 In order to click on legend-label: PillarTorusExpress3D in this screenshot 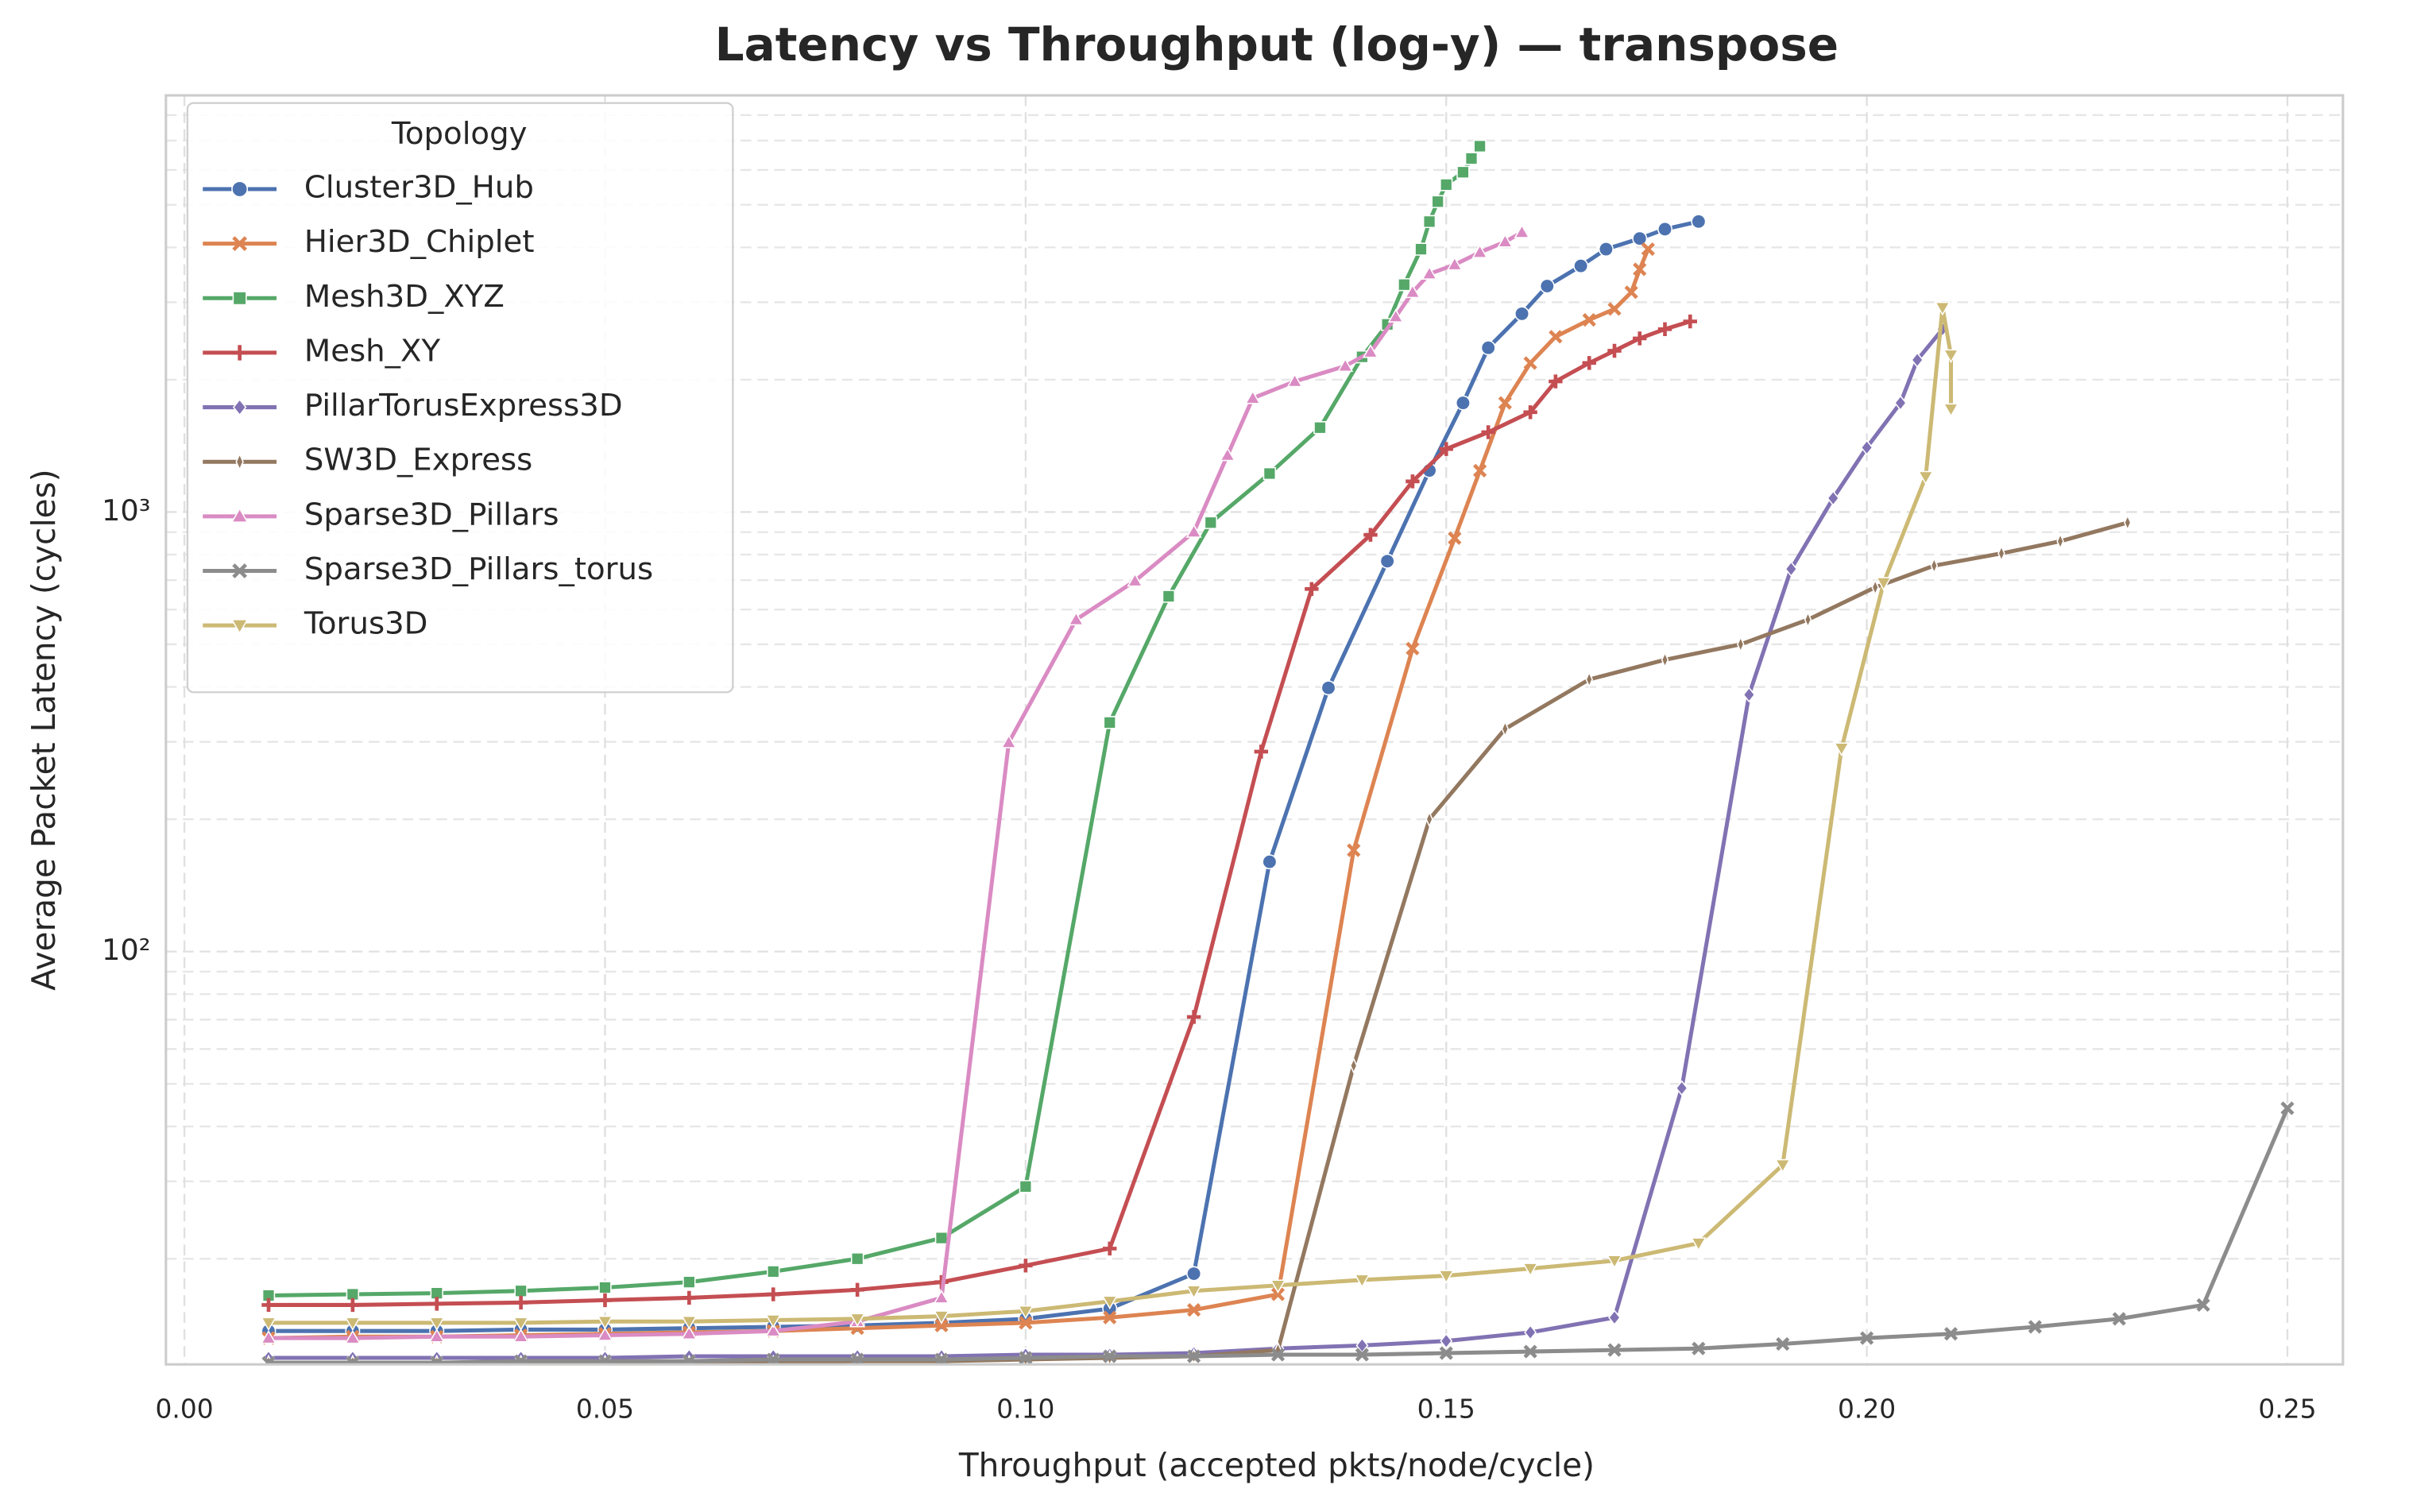, I will do `click(464, 405)`.